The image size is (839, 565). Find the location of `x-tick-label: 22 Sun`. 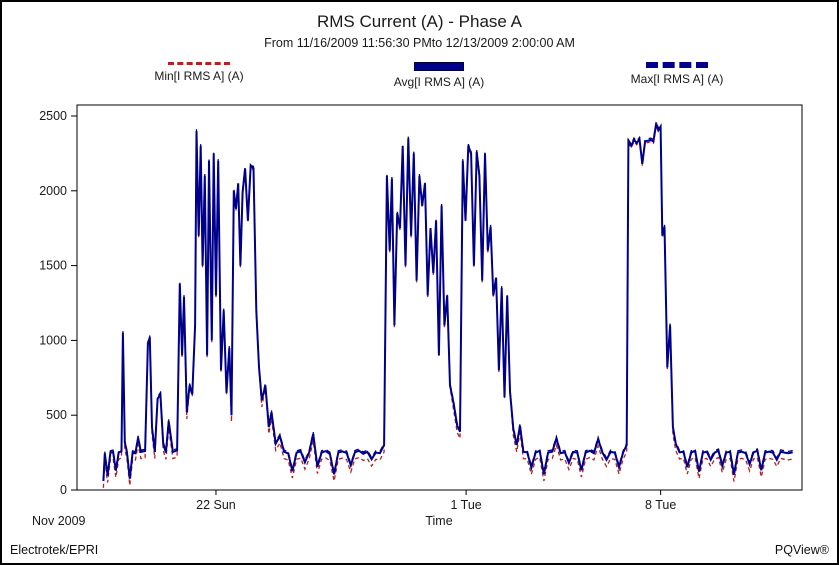

x-tick-label: 22 Sun is located at coordinates (216, 505).